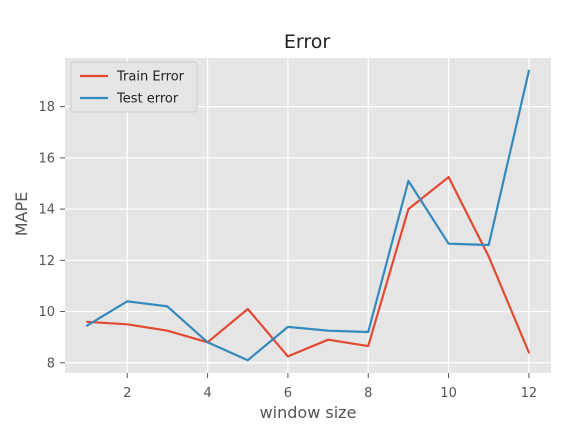 Image resolution: width=586 pixels, height=433 pixels. I want to click on legend: Train Error Test error, so click(134, 87).